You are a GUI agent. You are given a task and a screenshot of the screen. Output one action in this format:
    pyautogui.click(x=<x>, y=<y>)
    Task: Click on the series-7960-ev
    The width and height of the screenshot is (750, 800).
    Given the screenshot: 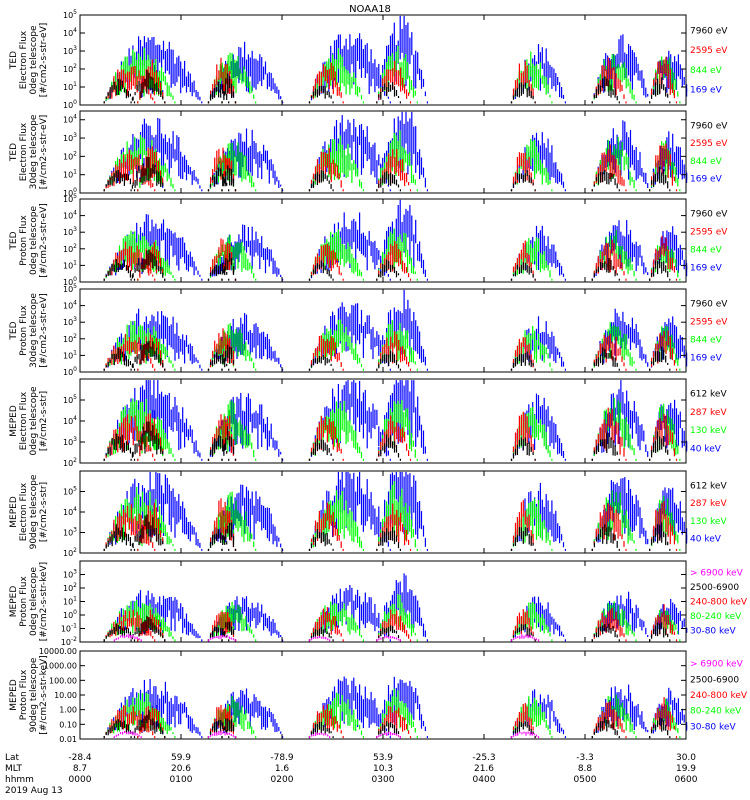 What is the action you would take?
    pyautogui.click(x=387, y=86)
    